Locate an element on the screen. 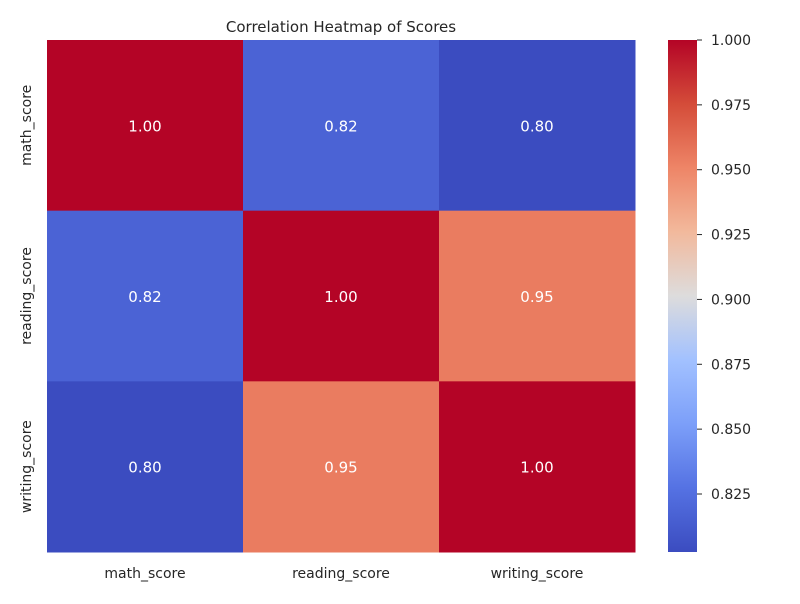  heatmap-cell-reading_score-math_score is located at coordinates (145, 296).